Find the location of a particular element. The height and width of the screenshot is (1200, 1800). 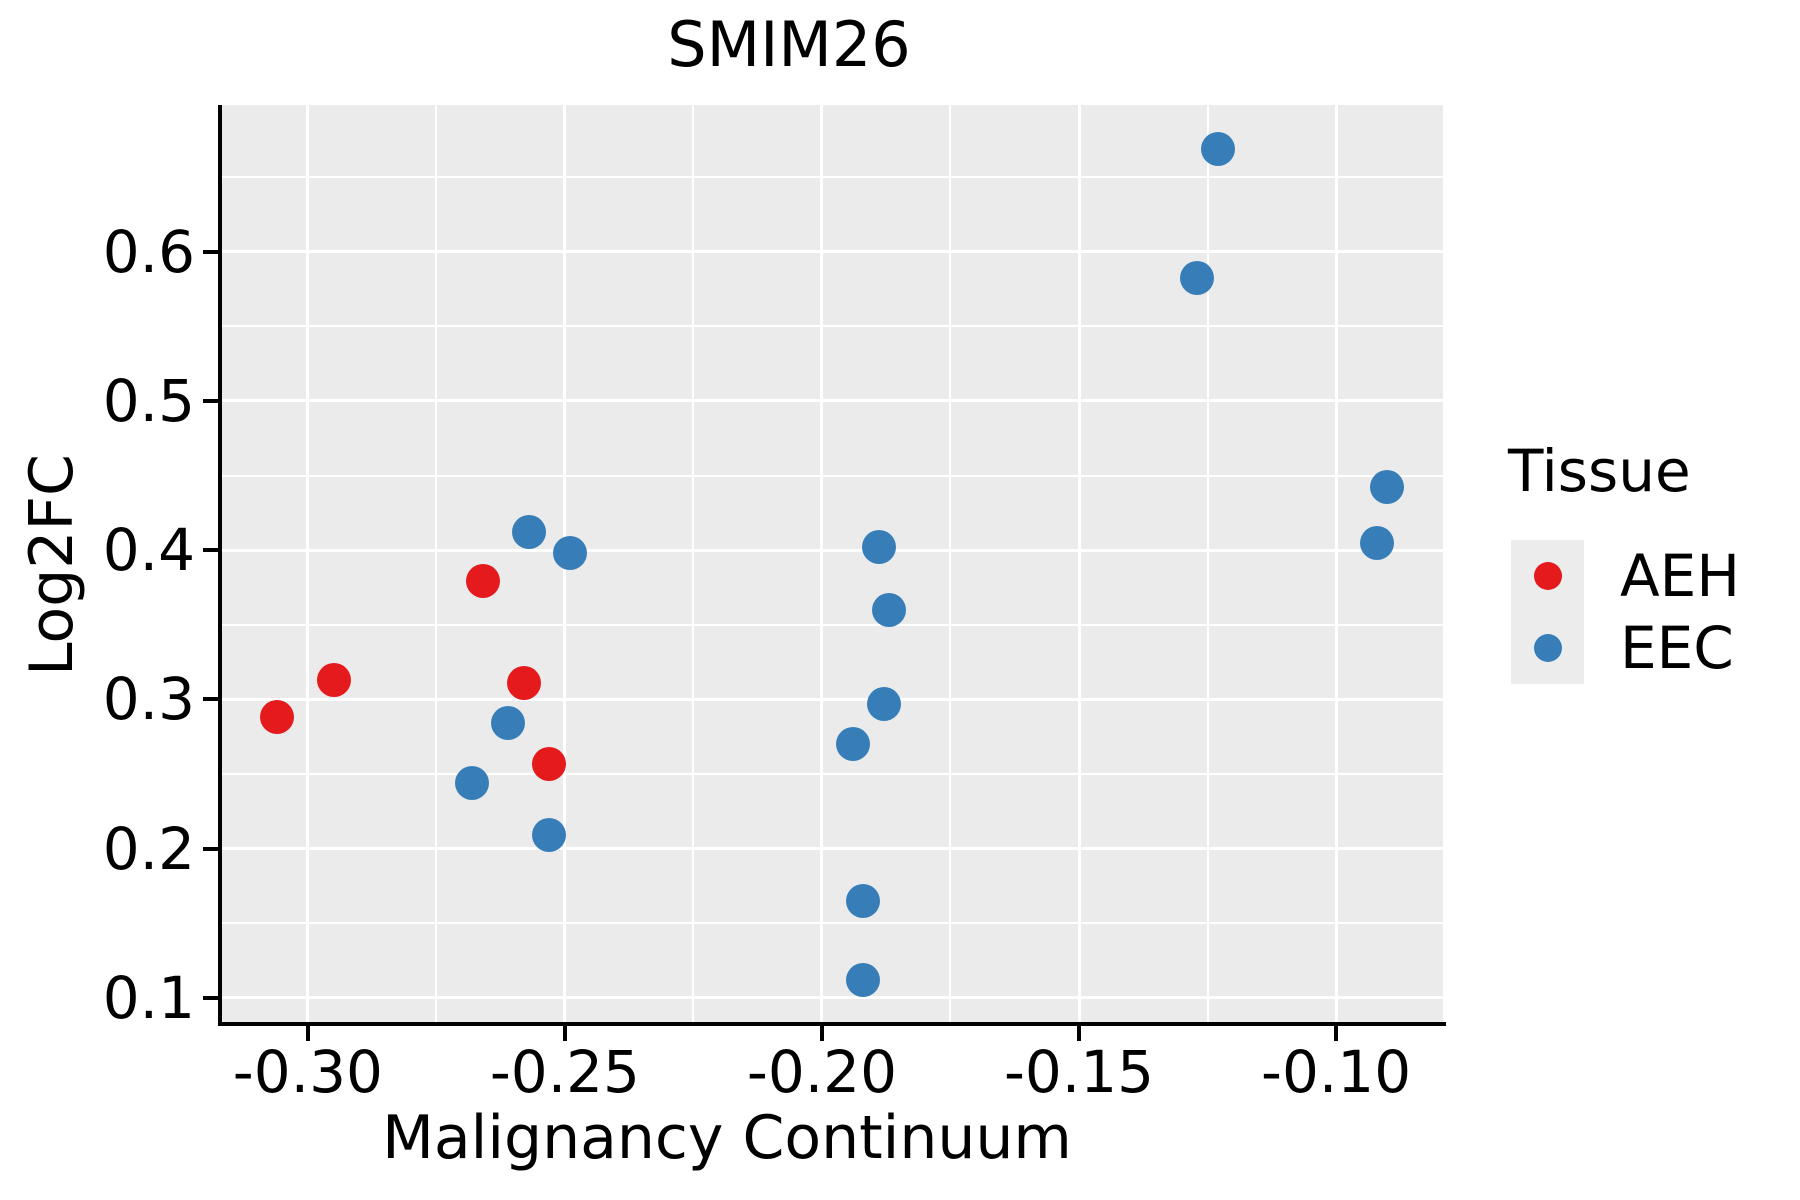

legend-title: Tissue is located at coordinates (1599, 471).